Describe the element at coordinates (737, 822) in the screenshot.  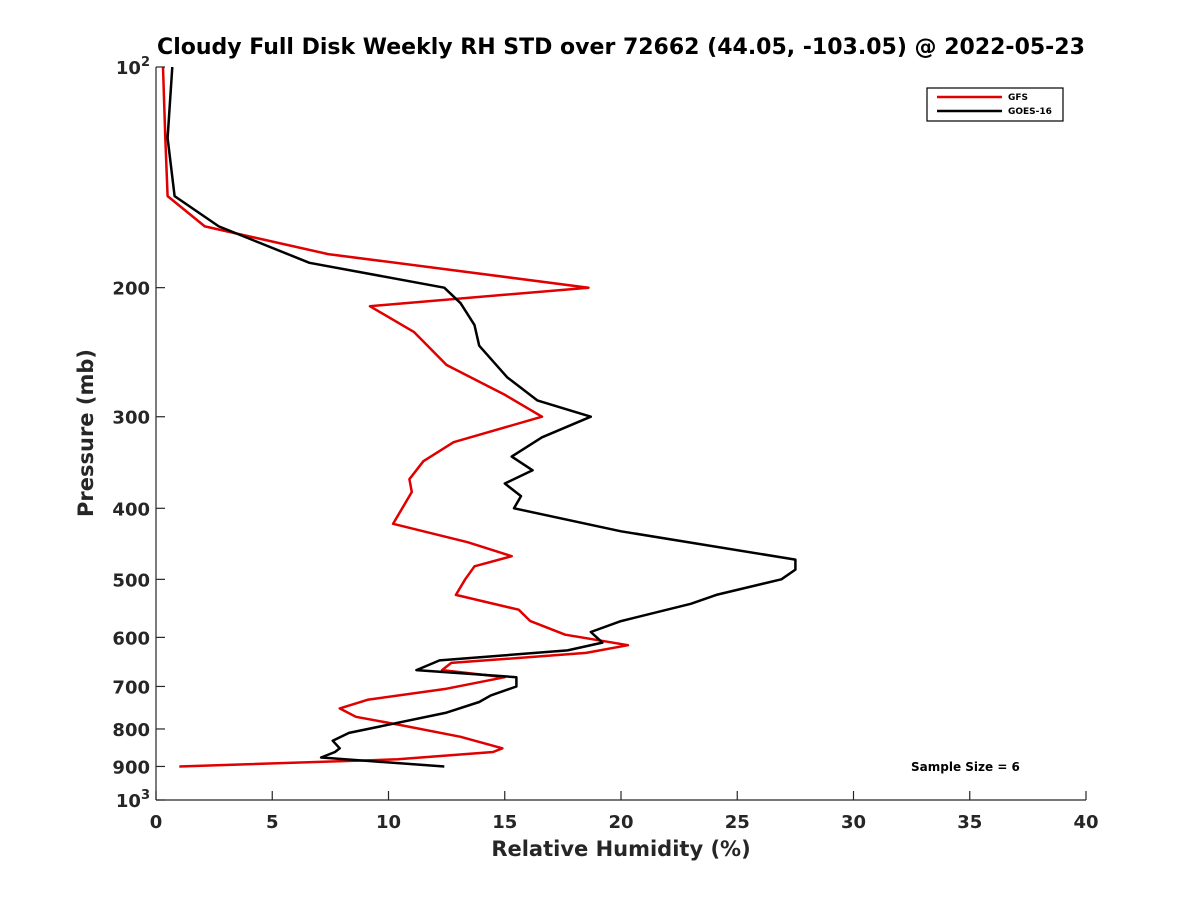
I see `x-tick-label: 25` at that location.